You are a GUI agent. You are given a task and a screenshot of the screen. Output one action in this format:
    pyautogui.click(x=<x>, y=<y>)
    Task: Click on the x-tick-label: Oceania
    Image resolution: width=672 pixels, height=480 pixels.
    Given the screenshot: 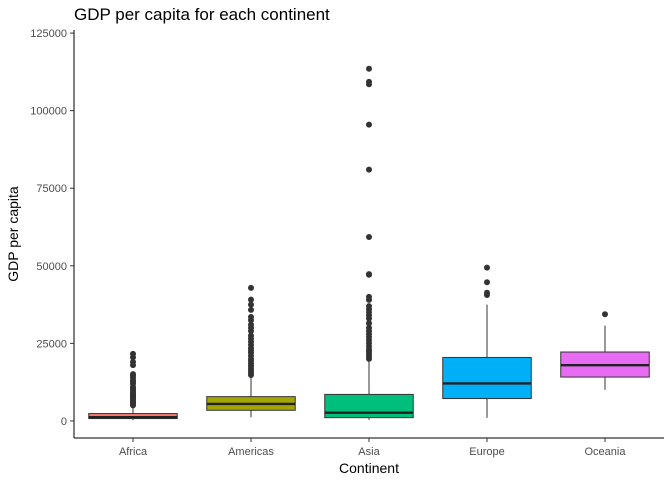 What is the action you would take?
    pyautogui.click(x=606, y=452)
    